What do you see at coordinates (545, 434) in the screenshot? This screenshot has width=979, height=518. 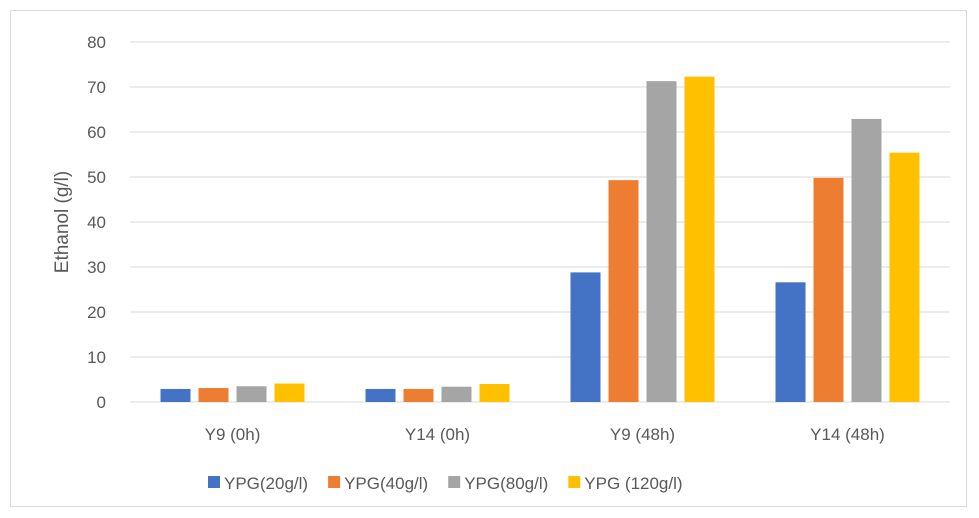 I see `x-tick-labels: Y9 (0h) Y14 (0h) Y9 (48h) Y14 (48h)` at bounding box center [545, 434].